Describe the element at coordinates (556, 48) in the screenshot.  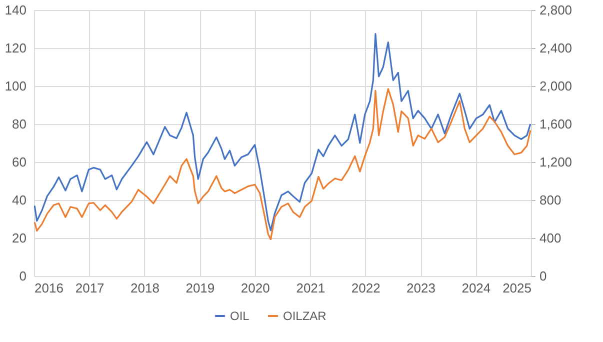
I see `y2-tick-label: 2,400` at that location.